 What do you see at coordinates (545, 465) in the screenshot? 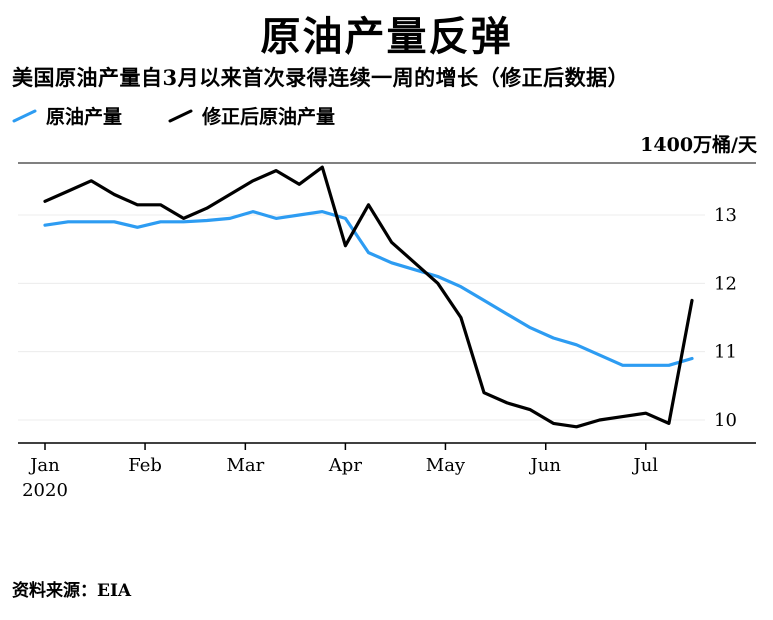
I see `x-tick-label-Jun: Jun` at bounding box center [545, 465].